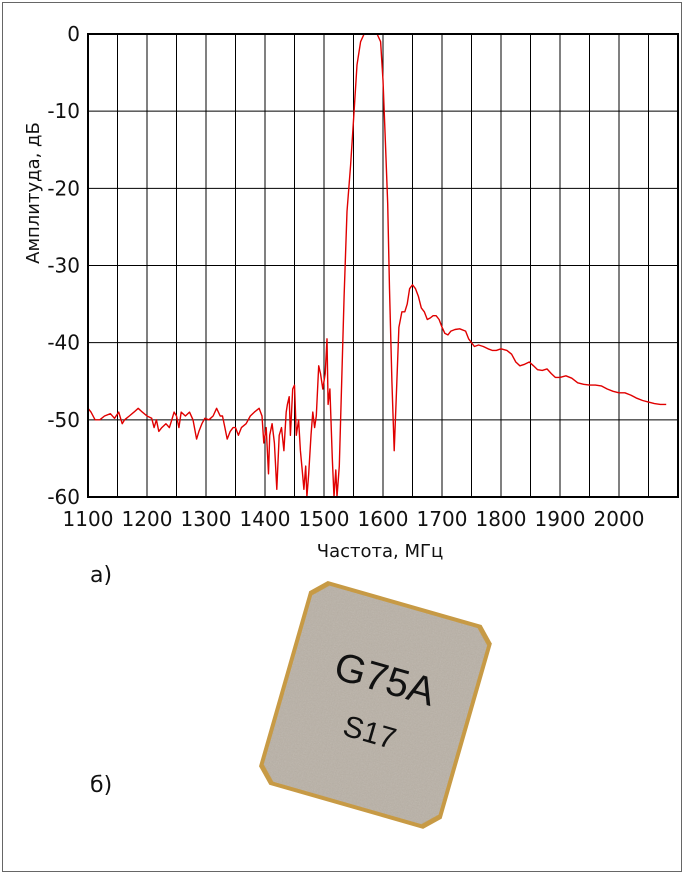 This screenshot has height=877, width=687. I want to click on x-tick-label: 2000, so click(619, 519).